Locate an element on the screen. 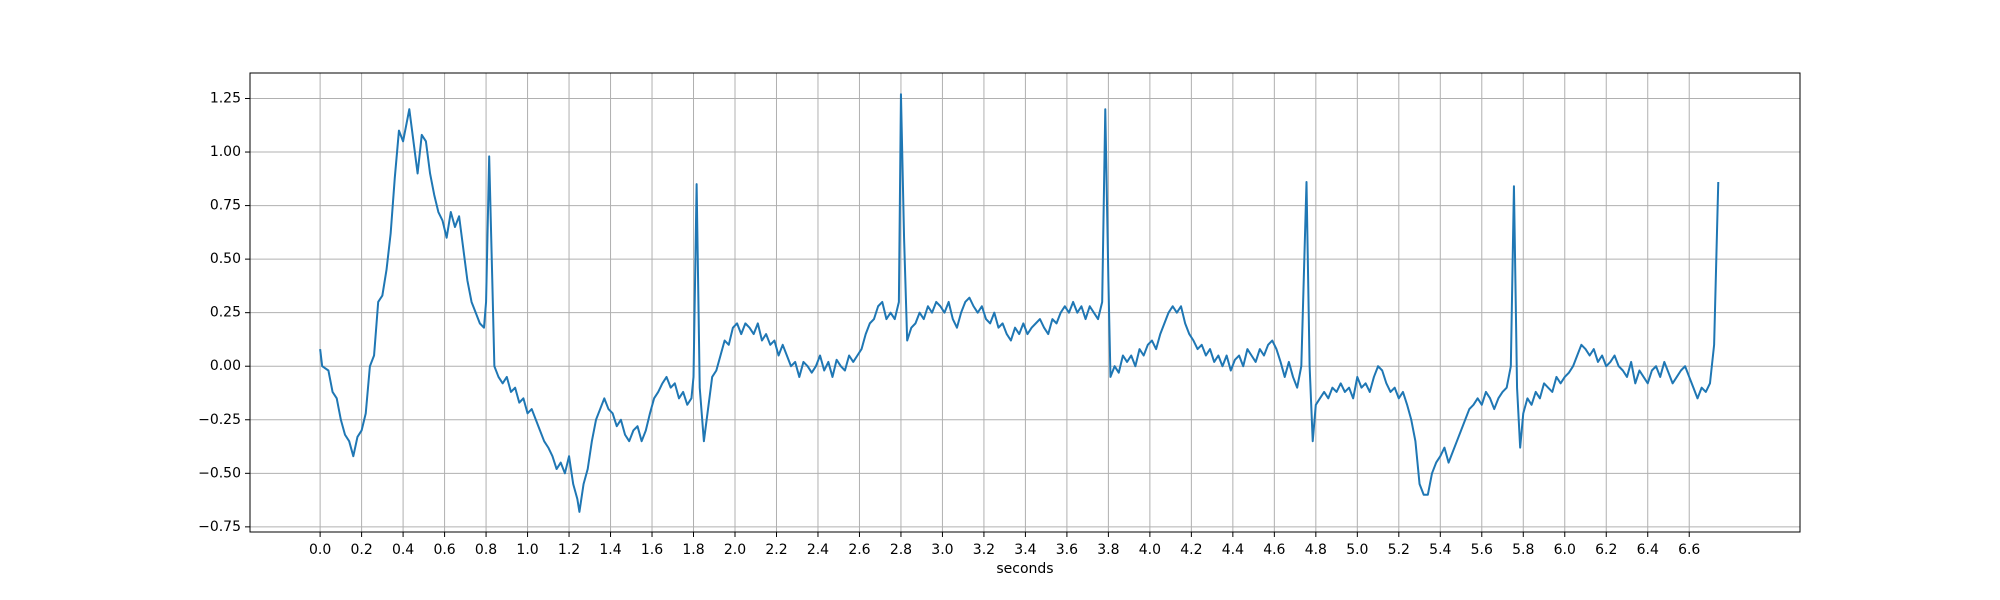  x-tick-label: 6.2 is located at coordinates (1606, 550).